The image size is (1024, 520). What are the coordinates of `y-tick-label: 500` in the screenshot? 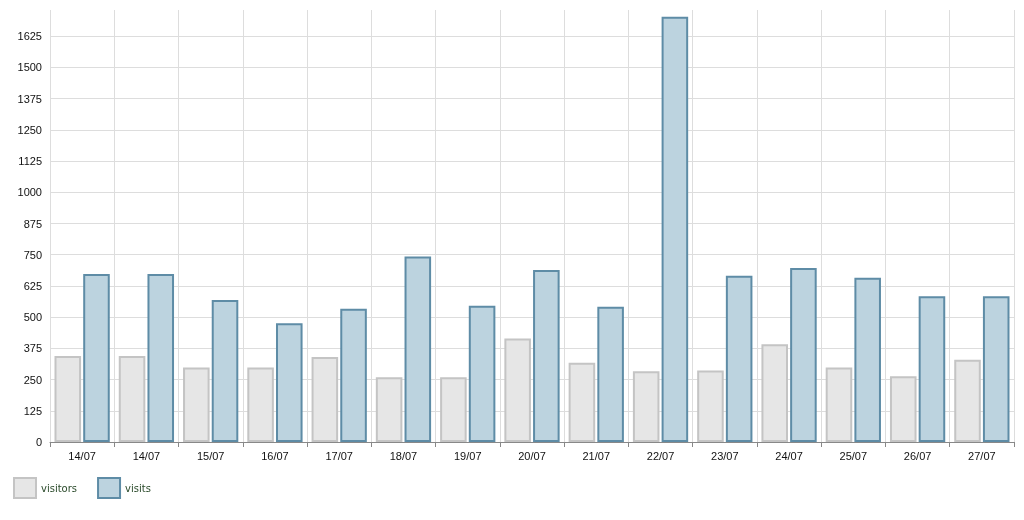 It's located at (32, 317).